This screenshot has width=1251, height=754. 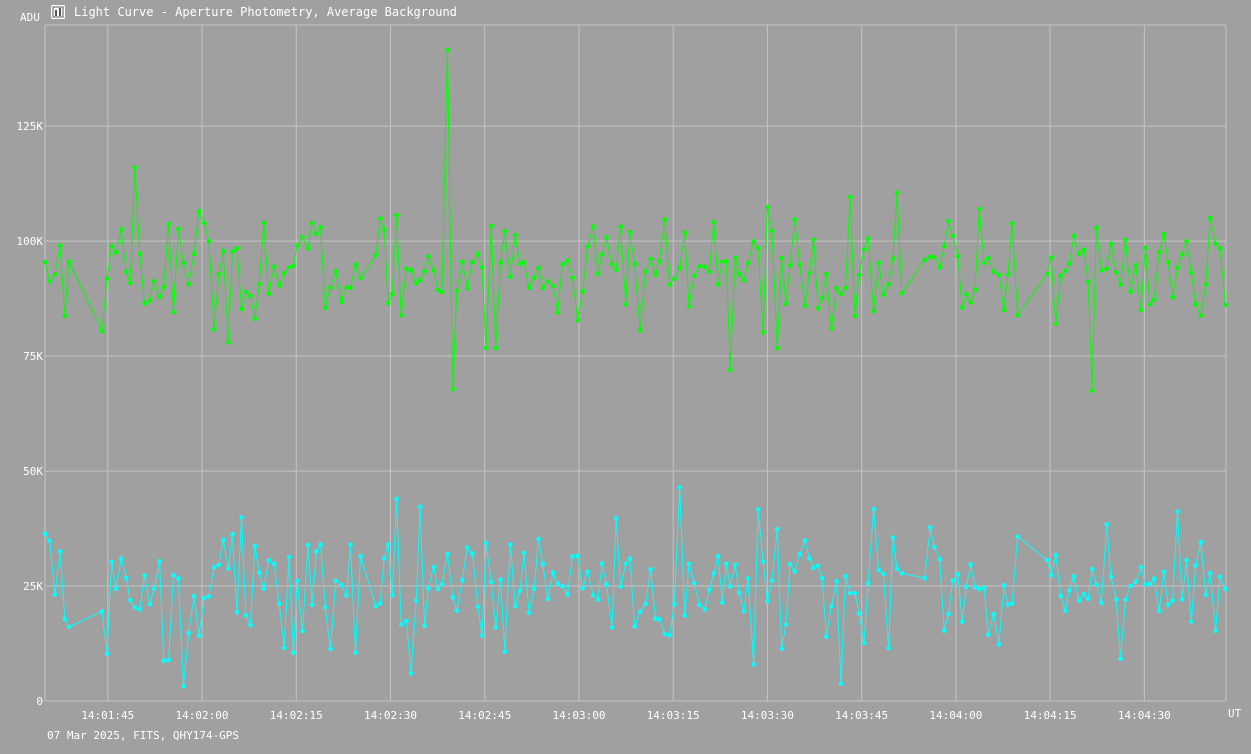 What do you see at coordinates (30, 241) in the screenshot?
I see `y-tick-label: 100K` at bounding box center [30, 241].